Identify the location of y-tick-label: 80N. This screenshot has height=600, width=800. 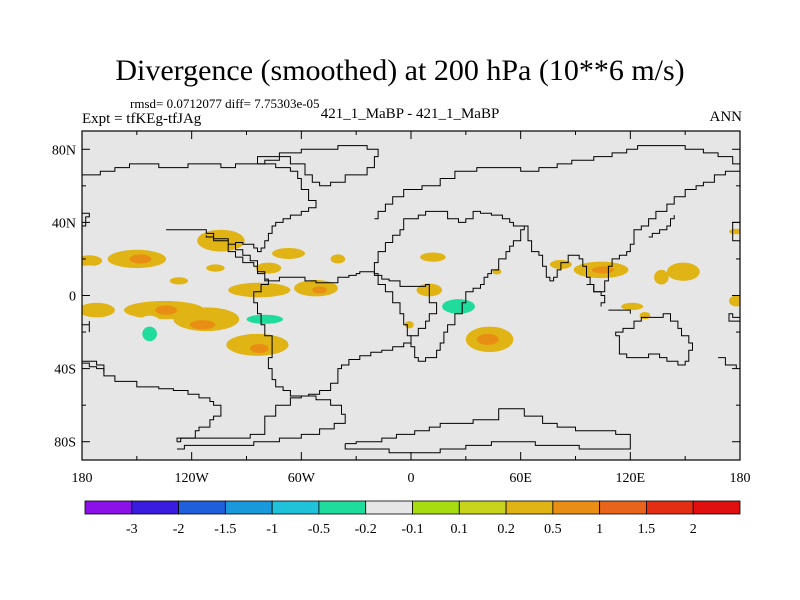
(64, 150).